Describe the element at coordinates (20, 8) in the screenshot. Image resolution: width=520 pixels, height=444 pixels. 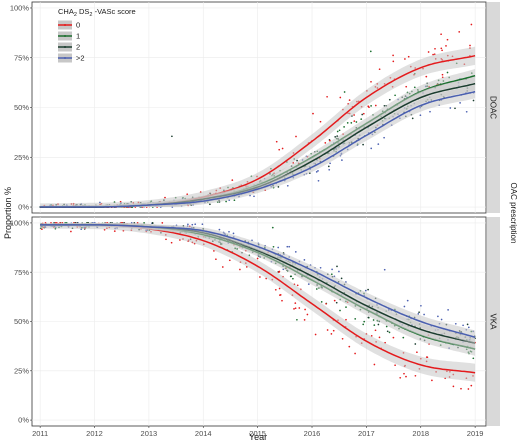
I see `y-tick-label-doac: 100%` at that location.